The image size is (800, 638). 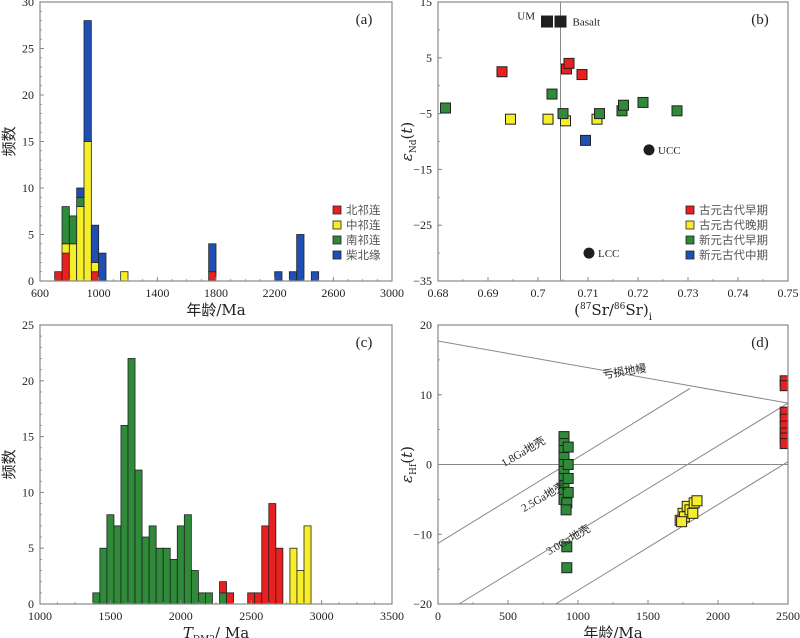 What do you see at coordinates (364, 20) in the screenshot?
I see `panel-label: (a)` at bounding box center [364, 20].